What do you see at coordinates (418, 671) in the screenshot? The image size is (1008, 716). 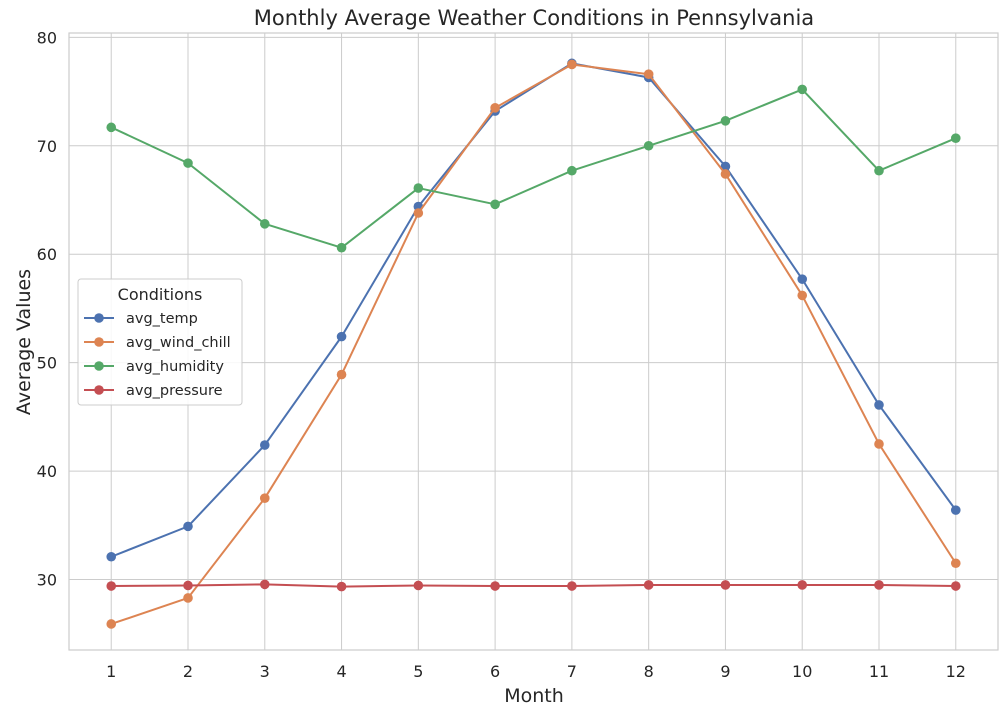 I see `x-tick-label: 5` at bounding box center [418, 671].